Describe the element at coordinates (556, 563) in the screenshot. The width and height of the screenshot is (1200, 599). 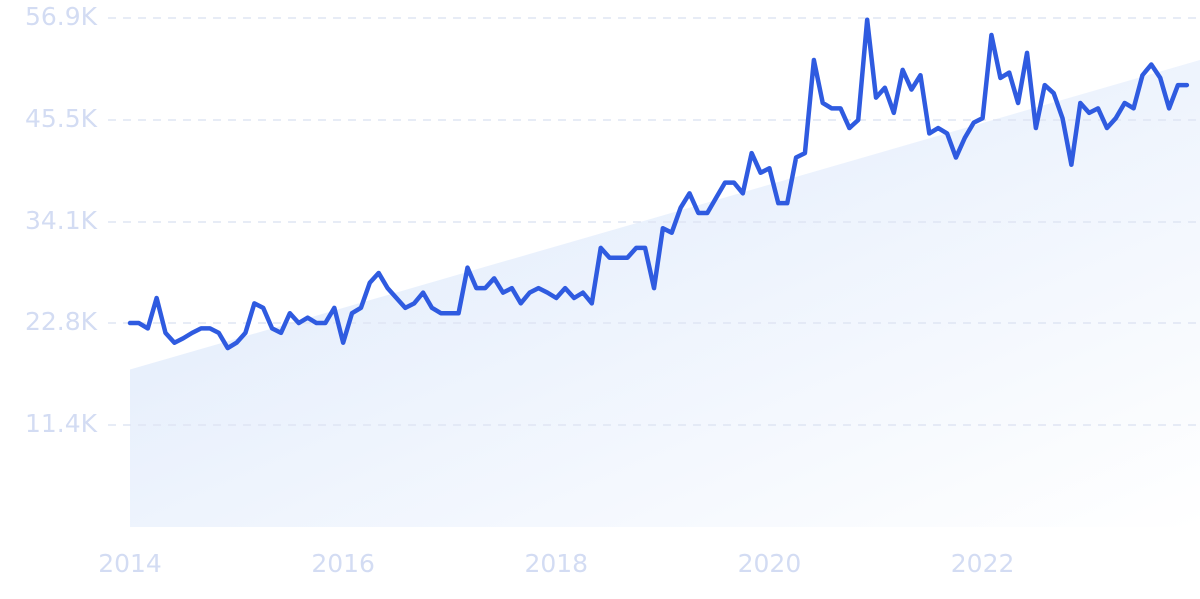
I see `x-tick-label: 2018` at that location.